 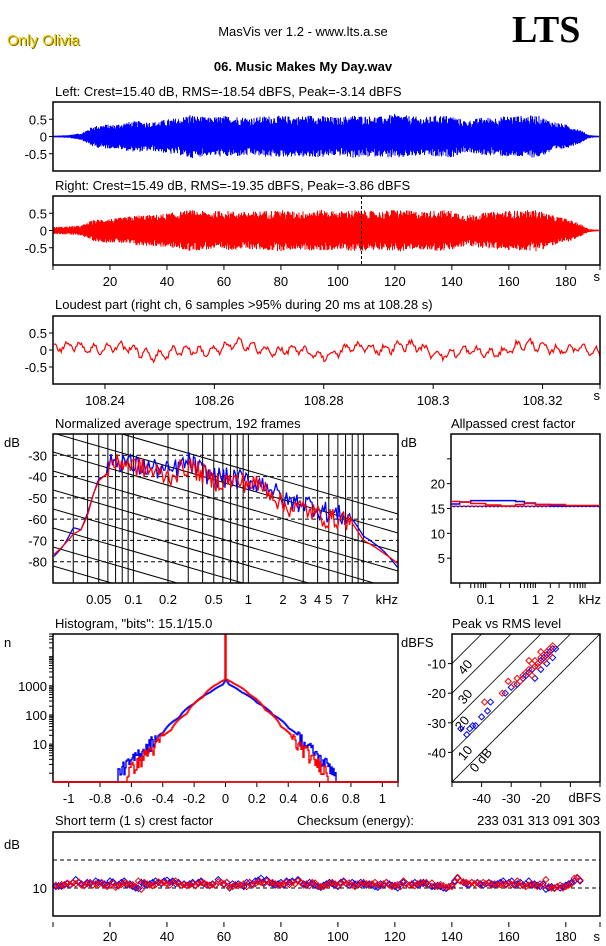 I want to click on y-tick-label: 0.5, so click(x=38, y=213).